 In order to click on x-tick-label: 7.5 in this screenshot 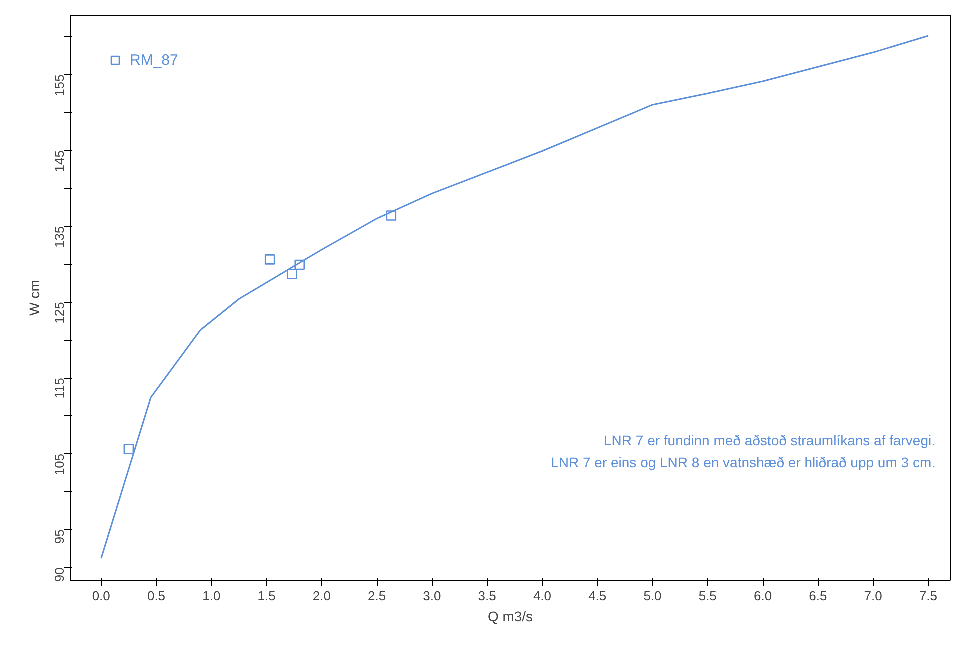, I will do `click(928, 596)`.